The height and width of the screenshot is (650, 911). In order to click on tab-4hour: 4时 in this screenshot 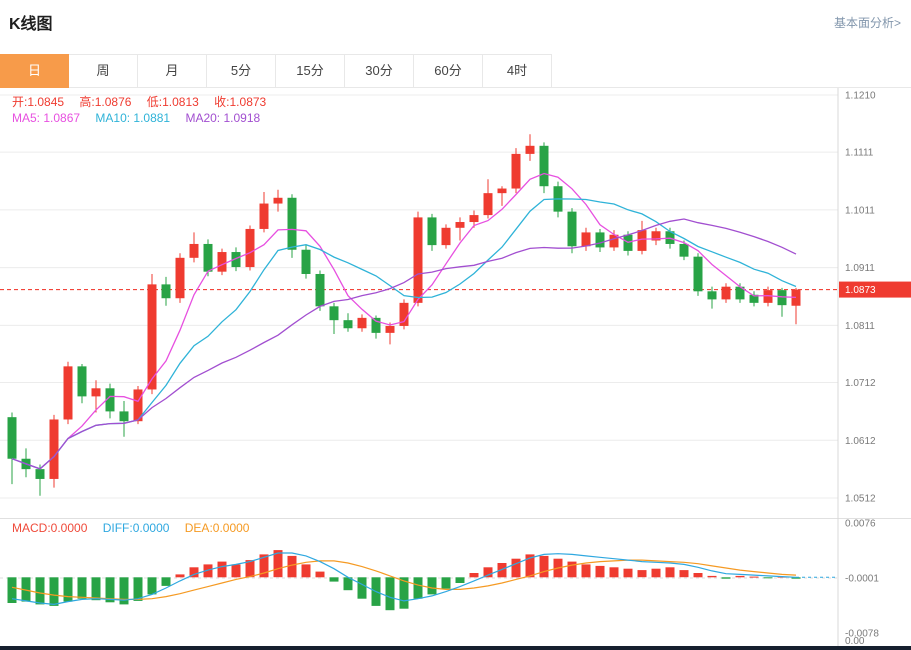, I will do `click(517, 71)`.